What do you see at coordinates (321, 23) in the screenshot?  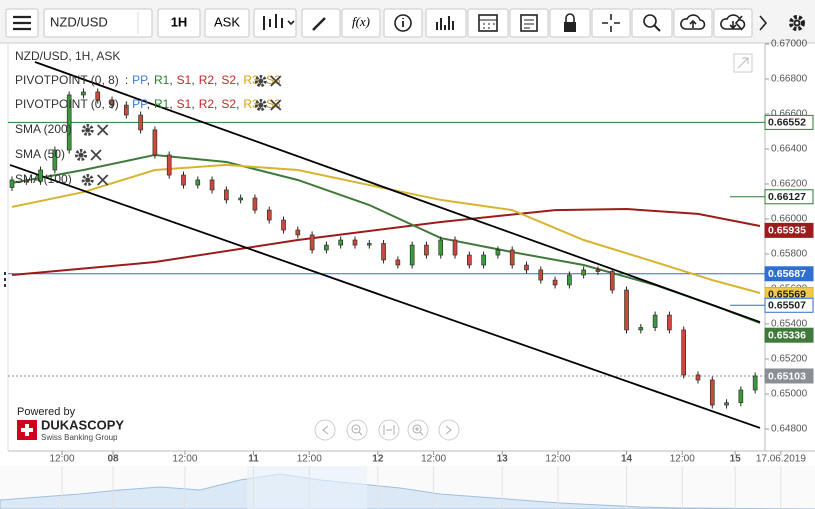 I see `draw-button` at bounding box center [321, 23].